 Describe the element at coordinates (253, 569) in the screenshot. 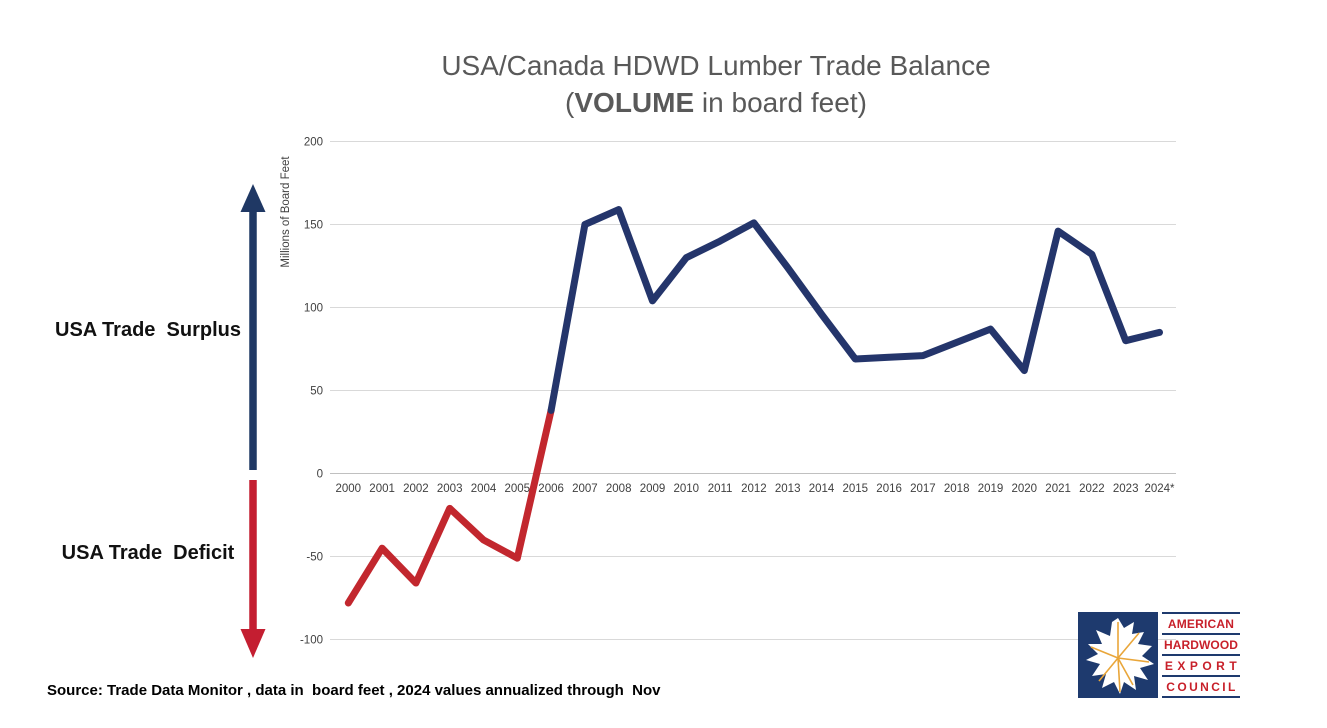

I see `deficit-arrow` at that location.